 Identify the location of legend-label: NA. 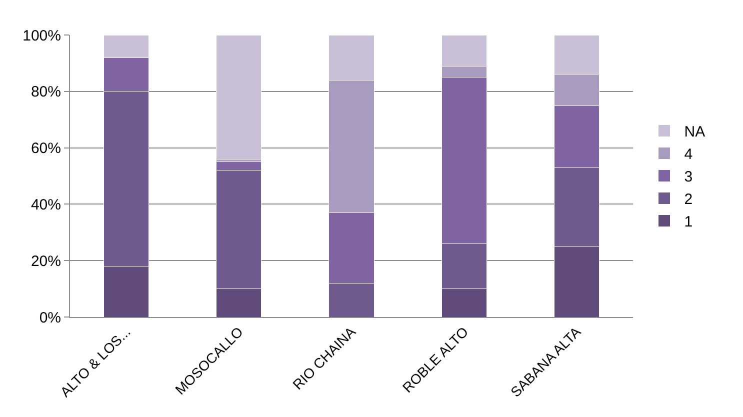
(695, 132).